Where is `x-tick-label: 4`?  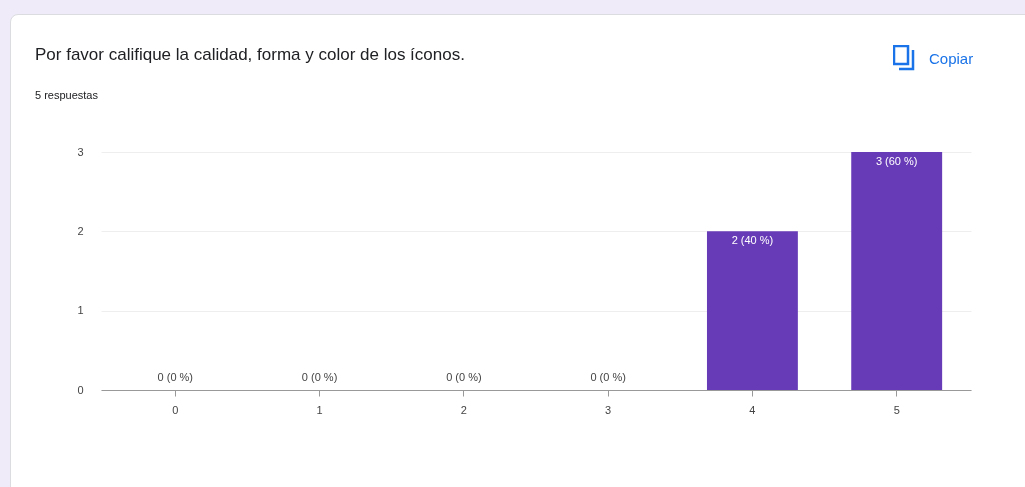
x-tick-label: 4 is located at coordinates (752, 409).